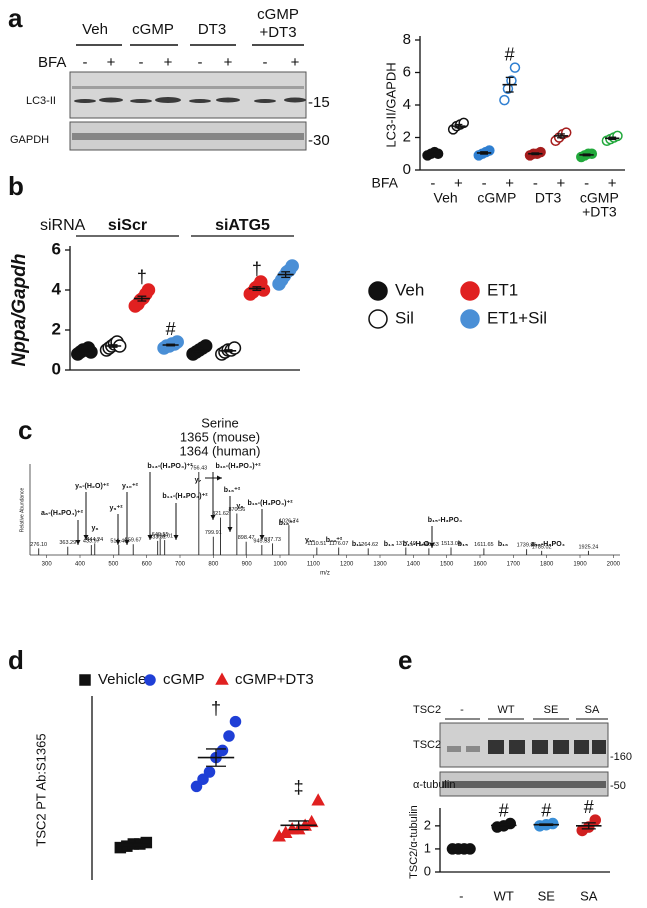 The height and width of the screenshot is (908, 647). What do you see at coordinates (385, 183) in the screenshot?
I see `x-axis-label: BFA` at bounding box center [385, 183].